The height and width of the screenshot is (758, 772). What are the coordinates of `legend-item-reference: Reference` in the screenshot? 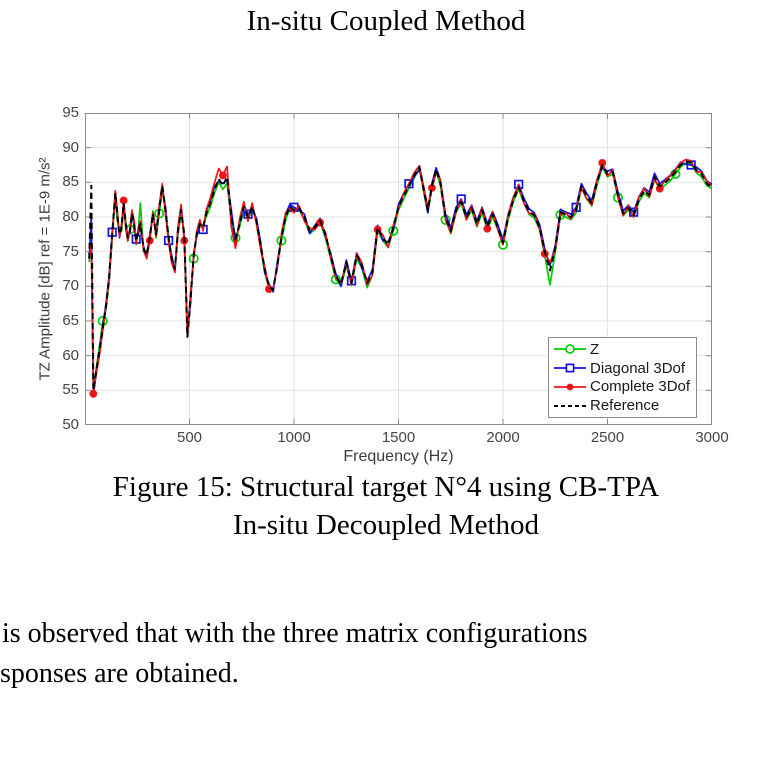 It's located at (622, 406).